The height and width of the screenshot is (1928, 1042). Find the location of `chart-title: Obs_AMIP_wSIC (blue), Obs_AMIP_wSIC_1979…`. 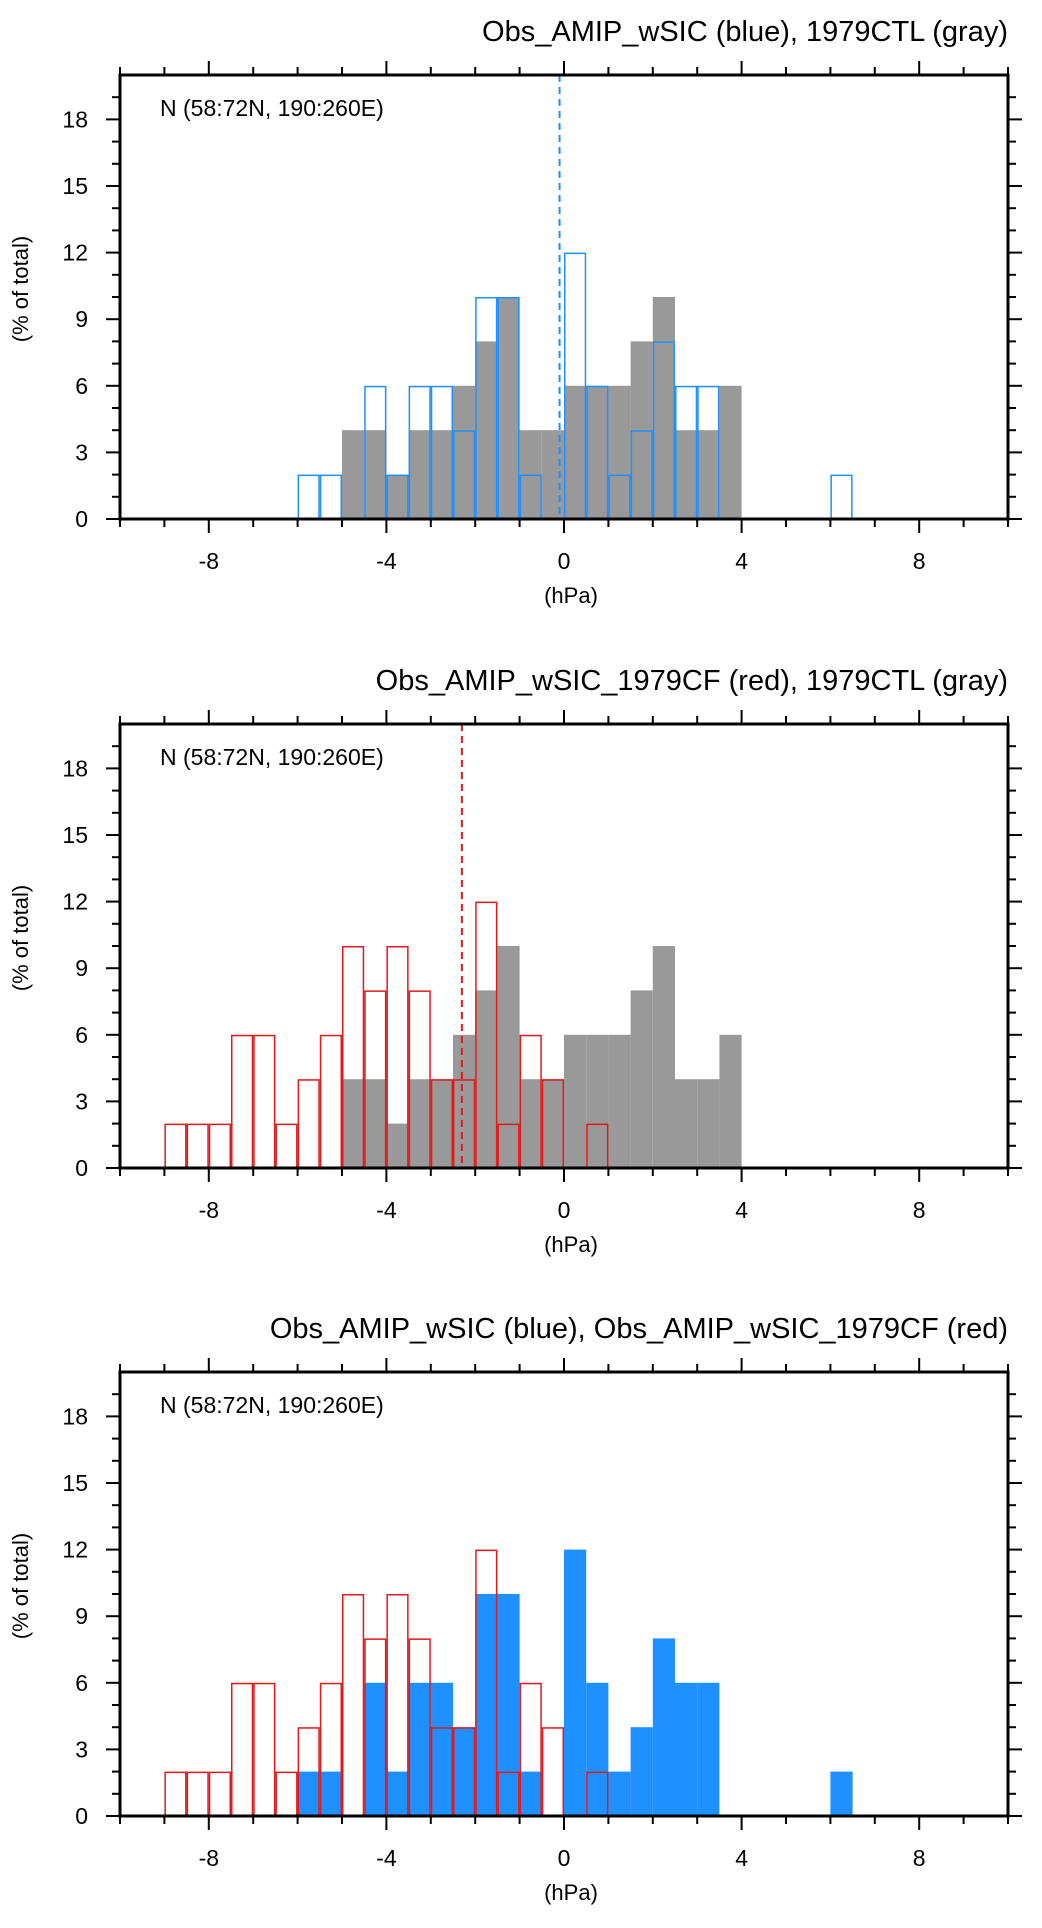

chart-title: Obs_AMIP_wSIC (blue), Obs_AMIP_wSIC_1979… is located at coordinates (639, 1329).